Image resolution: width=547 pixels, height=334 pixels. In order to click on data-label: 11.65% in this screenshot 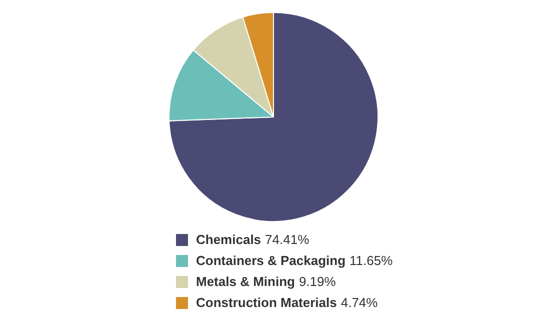, I will do `click(371, 260)`.